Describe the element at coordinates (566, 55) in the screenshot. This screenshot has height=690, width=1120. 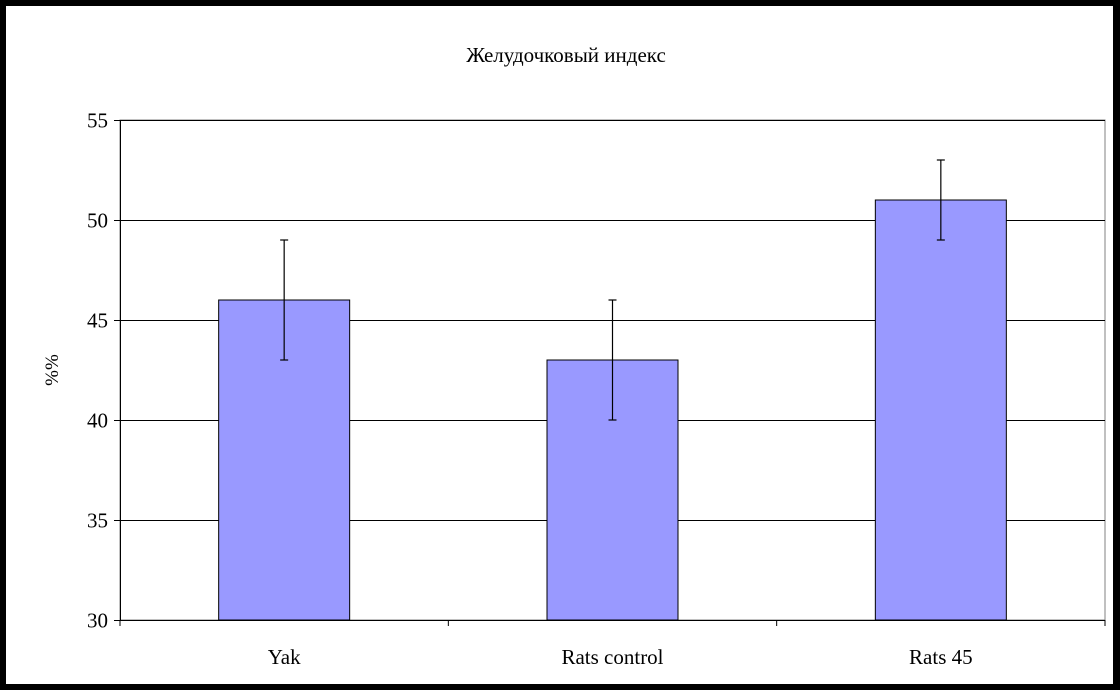
I see `chart-title: Желудочковый индекс` at that location.